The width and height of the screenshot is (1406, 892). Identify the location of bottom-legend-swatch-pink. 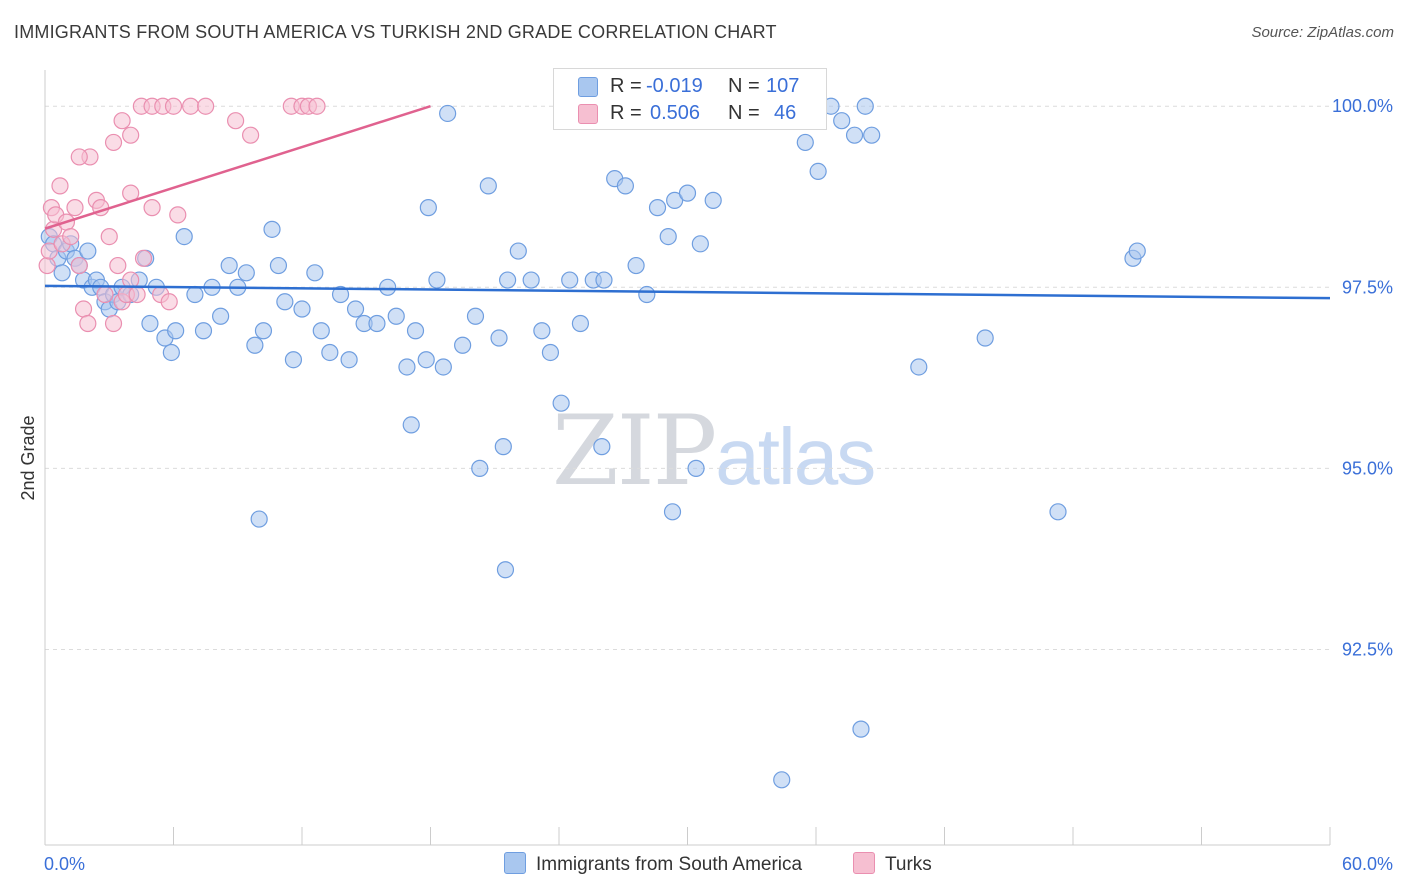
(864, 863).